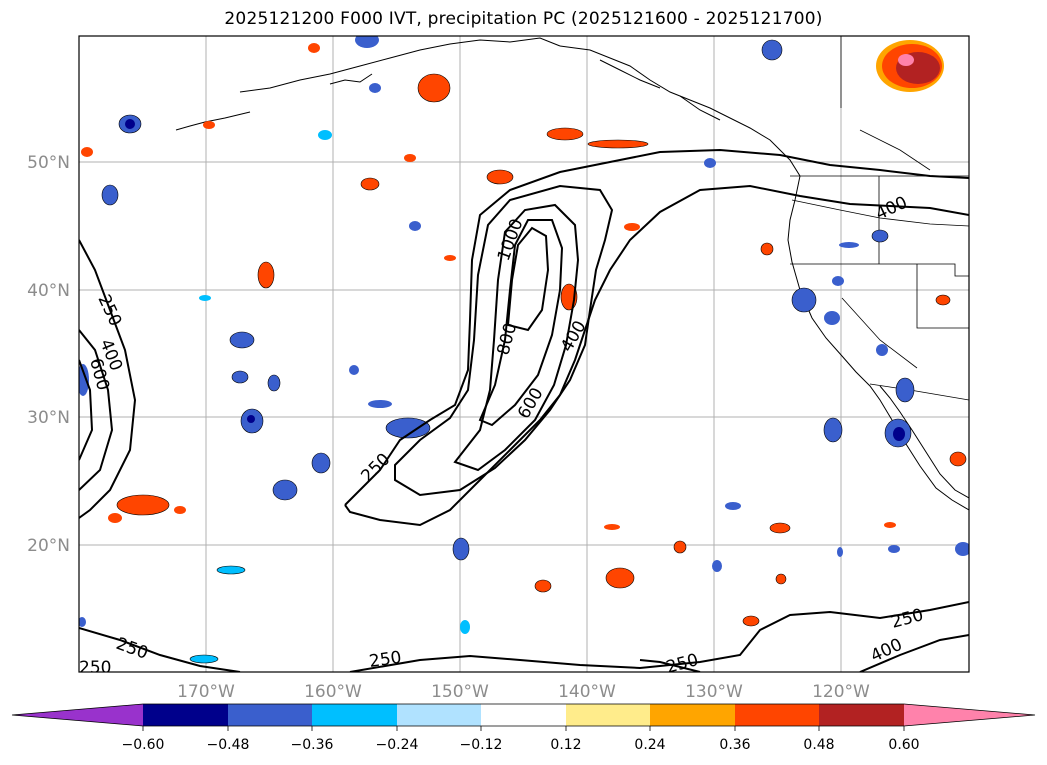 Image resolution: width=1047 pixels, height=765 pixels. I want to click on latitude-labels: 50°N 40°N 30°N 20°N, so click(48, 354).